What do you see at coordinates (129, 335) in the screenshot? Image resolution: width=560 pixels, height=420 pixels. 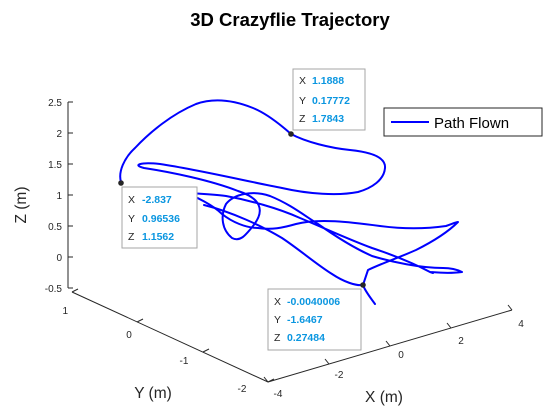 I see `y-tick-label: 0` at bounding box center [129, 335].